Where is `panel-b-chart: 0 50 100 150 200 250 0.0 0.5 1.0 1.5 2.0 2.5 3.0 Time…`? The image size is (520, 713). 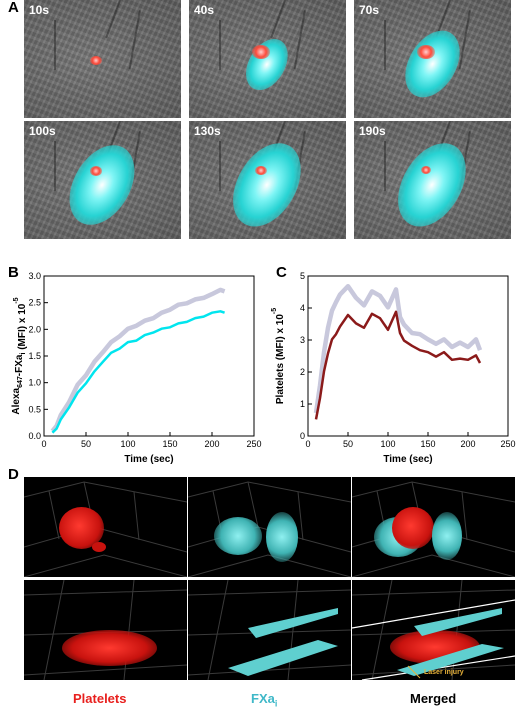
panel-b-chart: 0 50 100 150 200 250 0.0 0.5 1.0 1.5 2.0 2.5 3.0 Time… is located at coordinates (136, 368).